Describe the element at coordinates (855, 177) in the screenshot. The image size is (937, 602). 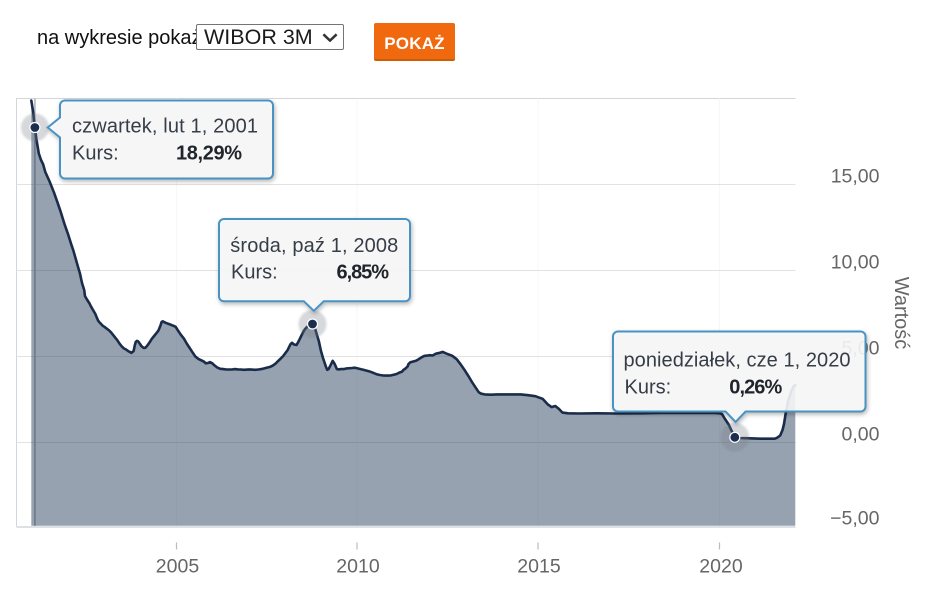
I see `svg-text: 15,00` at that location.